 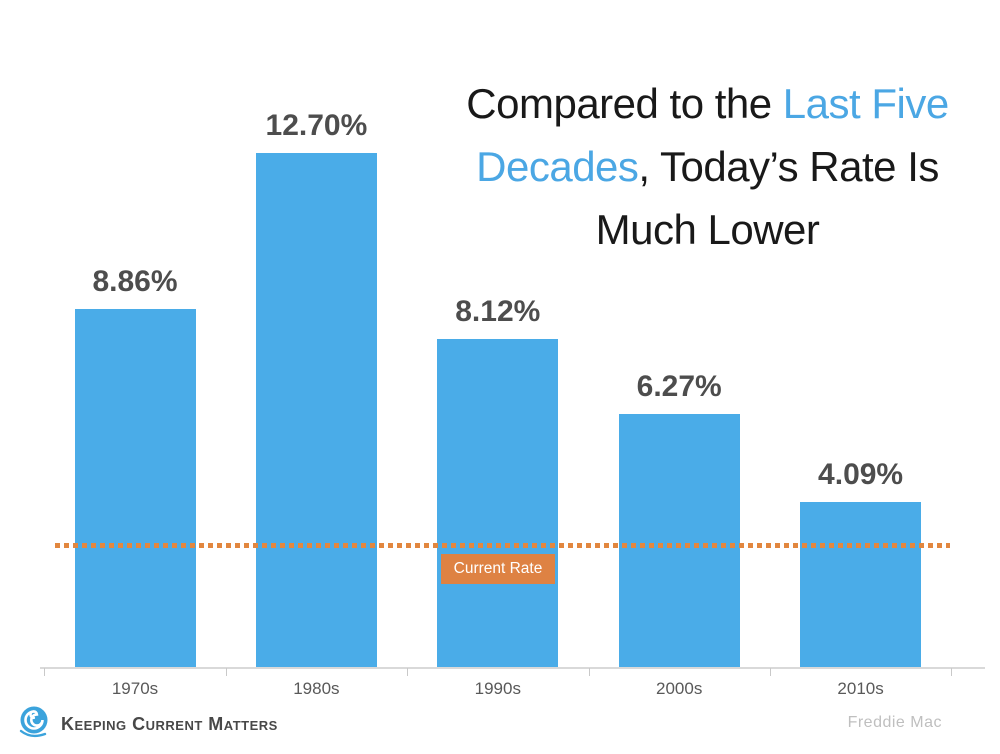 I want to click on title-text: Much Lower, so click(x=707, y=229).